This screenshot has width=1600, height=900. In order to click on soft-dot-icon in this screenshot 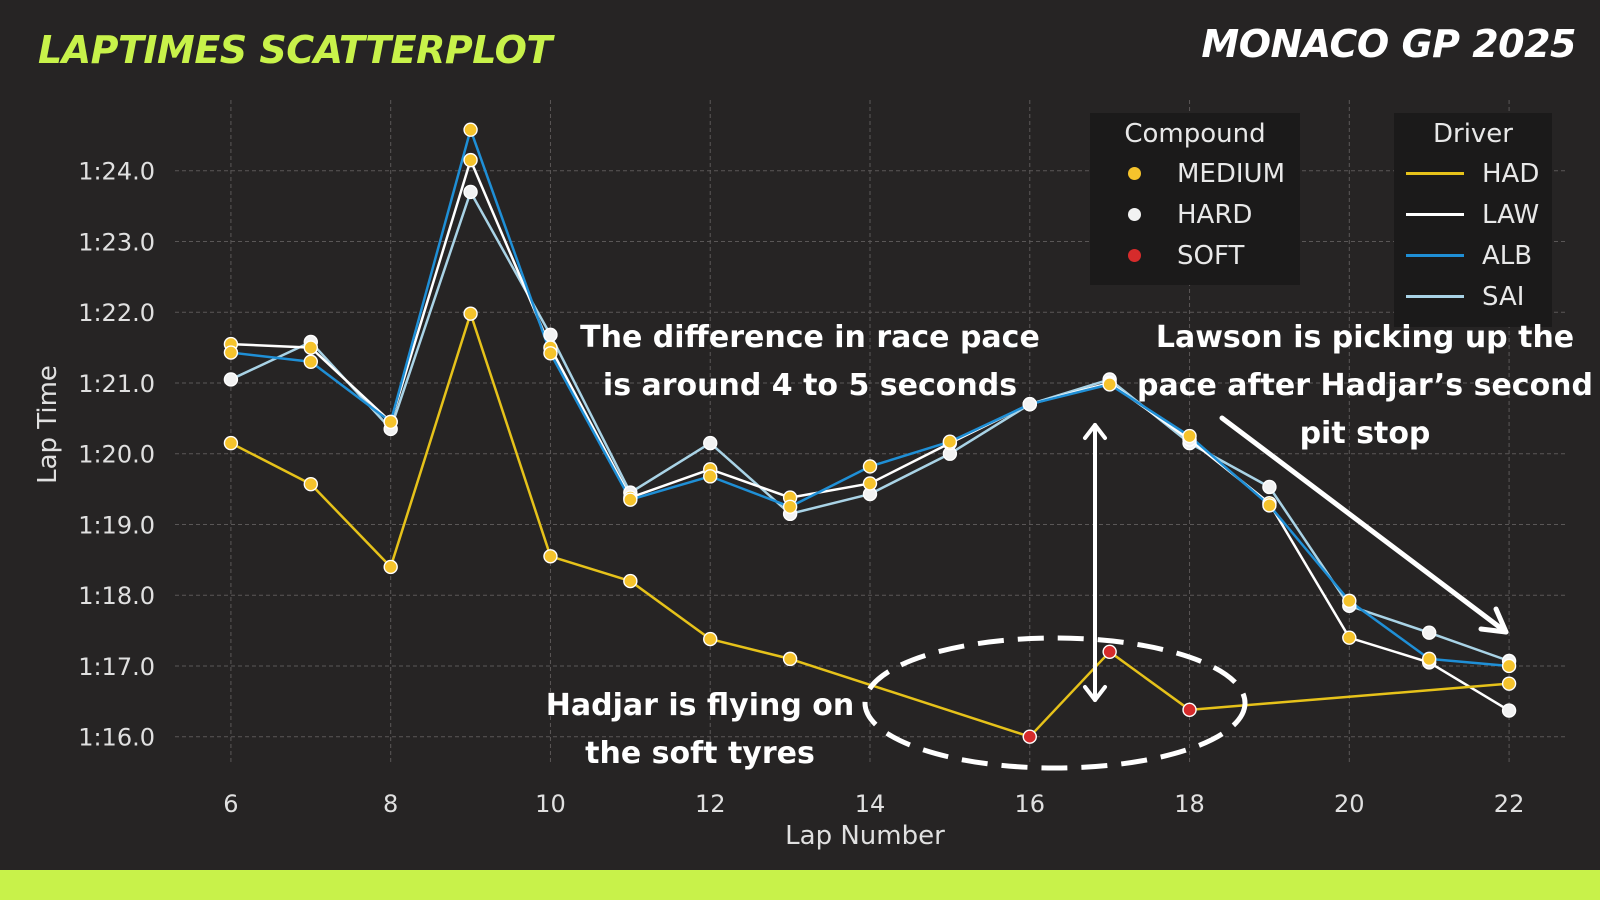, I will do `click(1134, 255)`.